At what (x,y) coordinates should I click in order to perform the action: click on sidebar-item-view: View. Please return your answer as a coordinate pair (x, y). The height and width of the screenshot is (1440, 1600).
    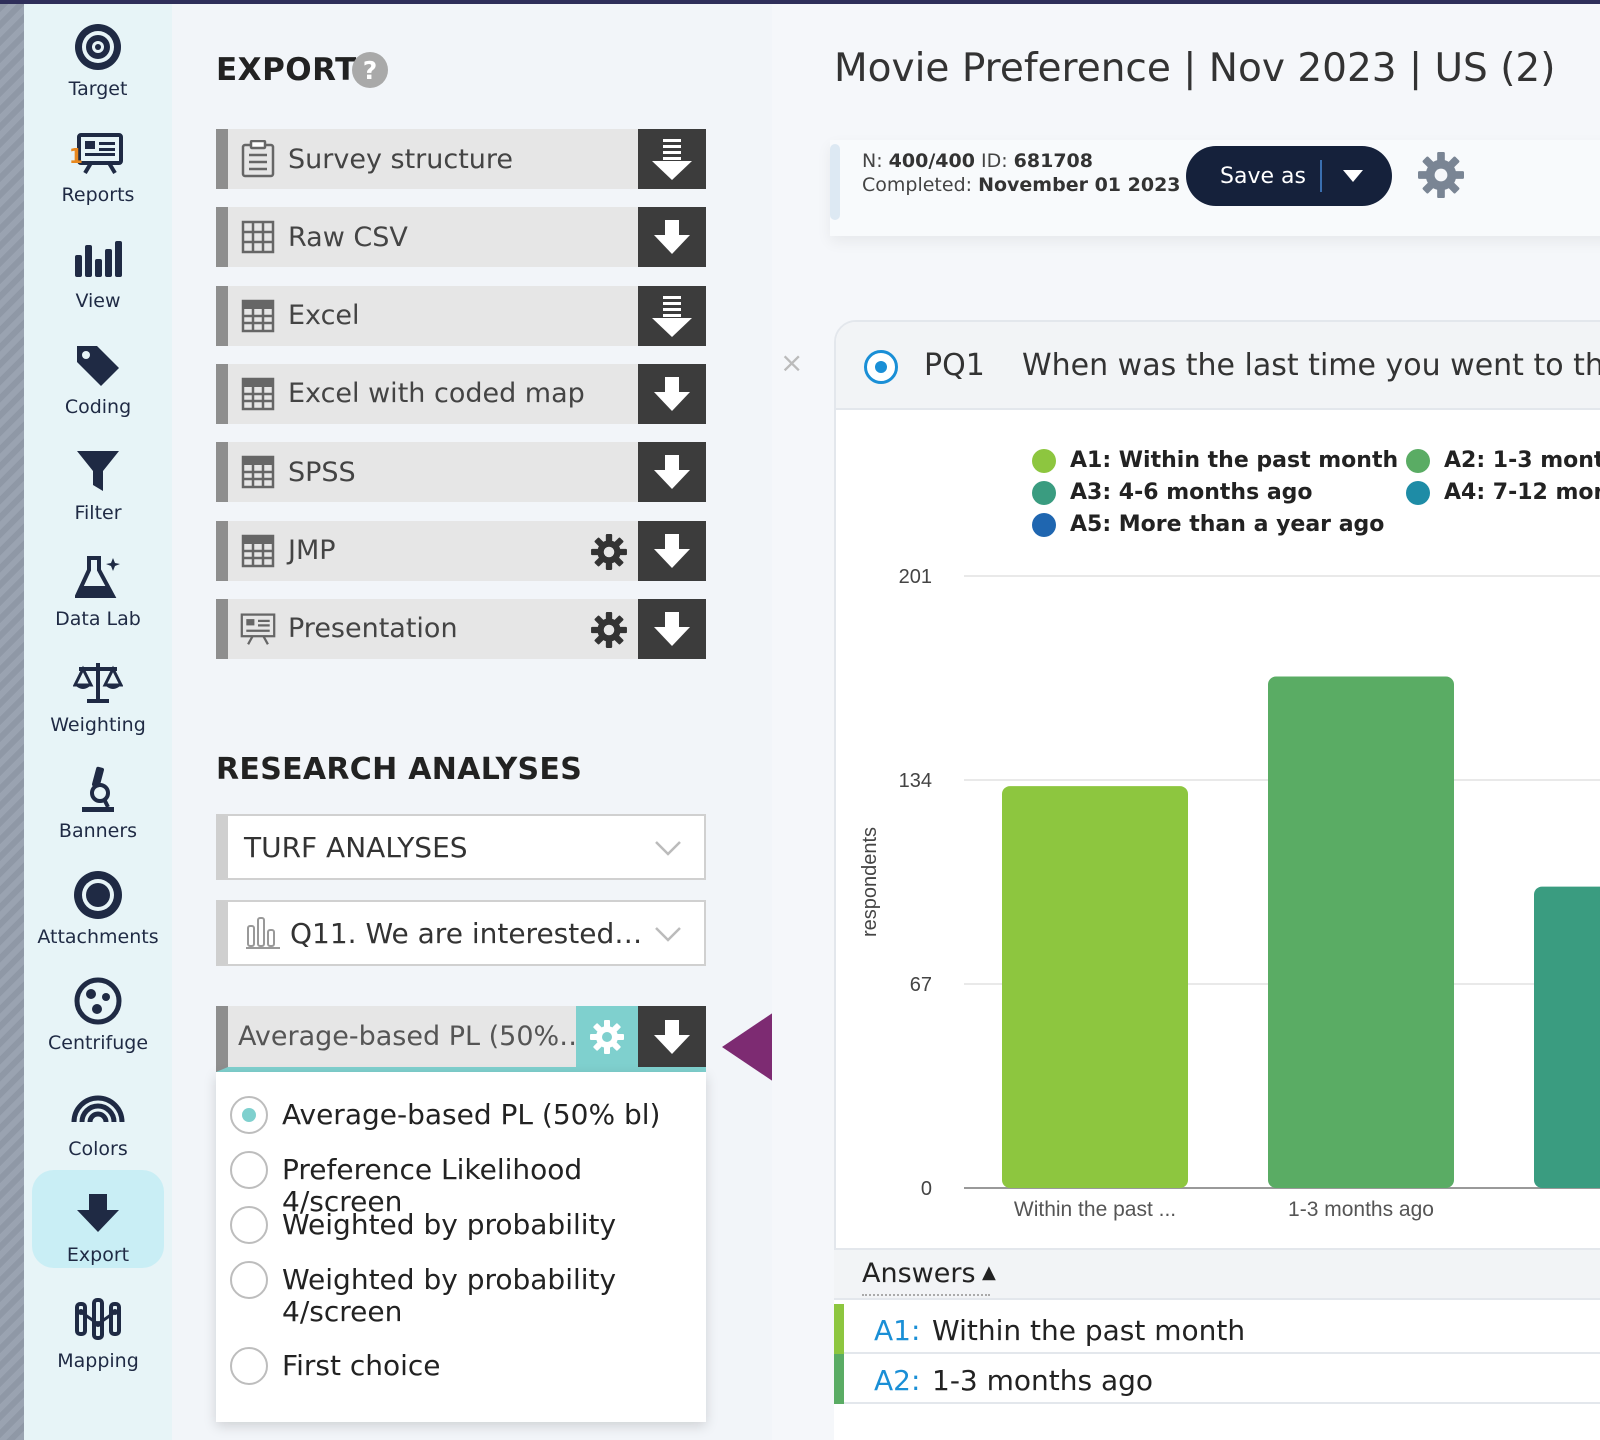
    Looking at the image, I should click on (98, 265).